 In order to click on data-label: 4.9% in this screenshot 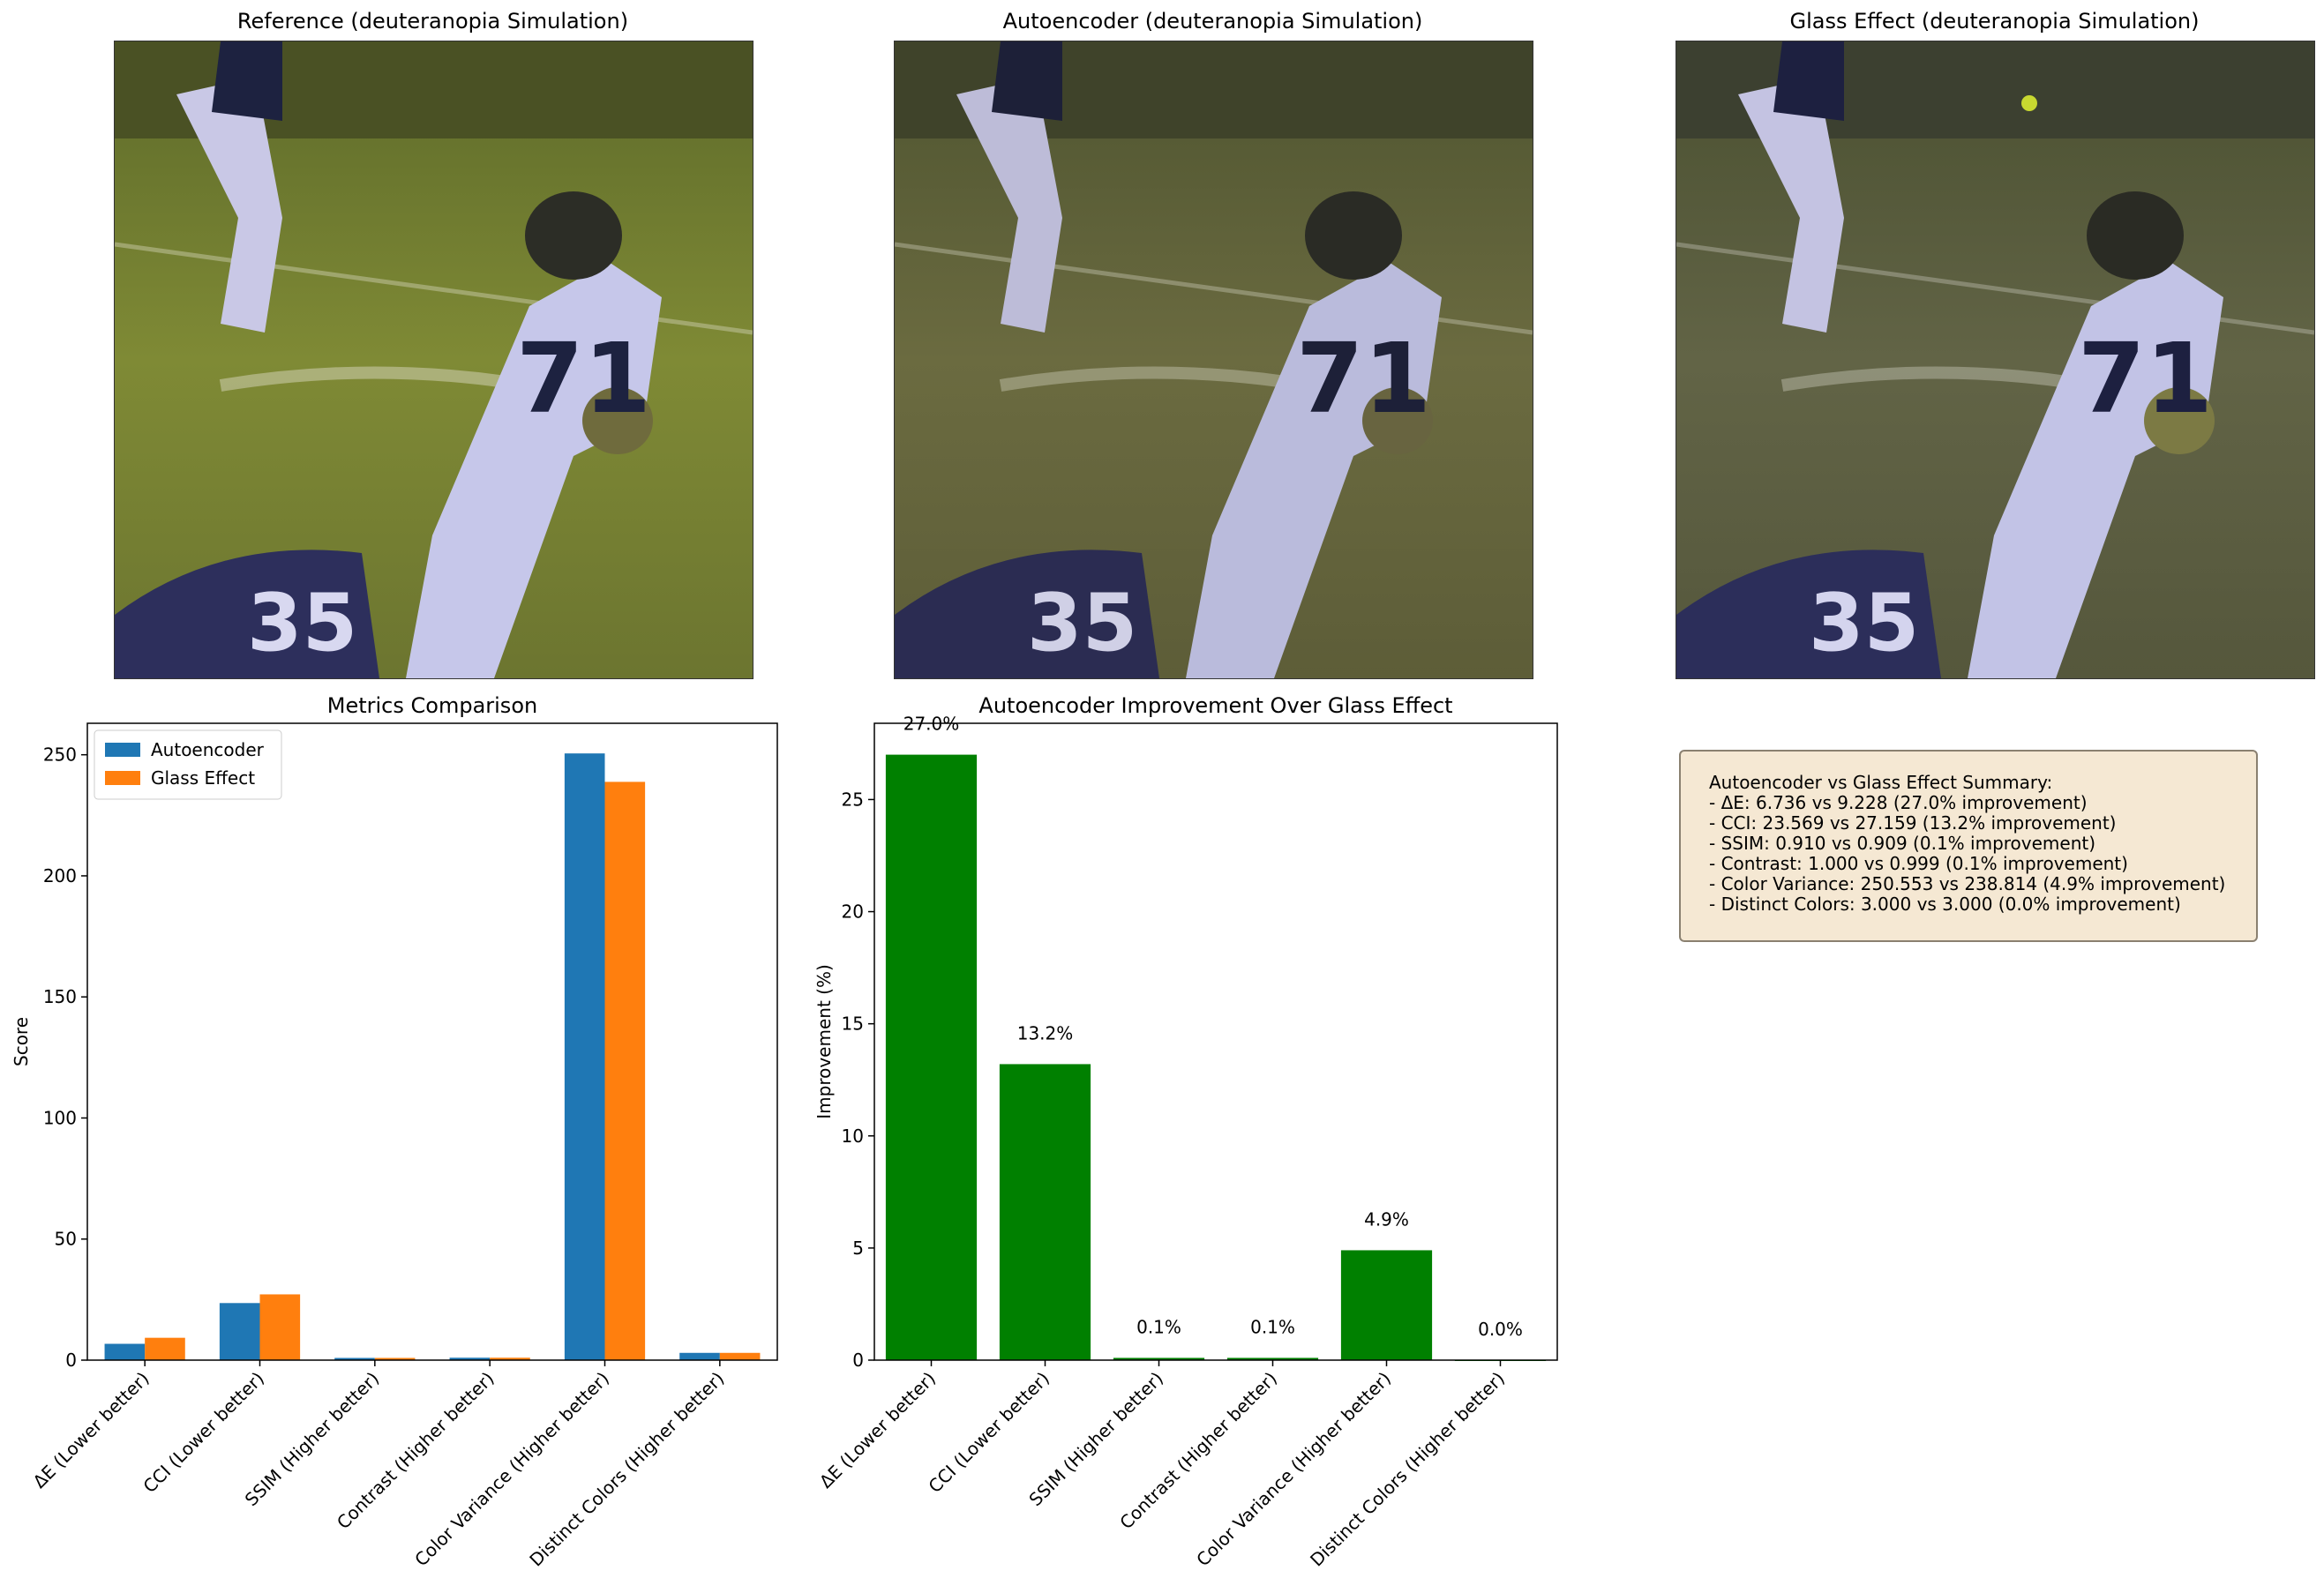, I will do `click(1386, 1219)`.